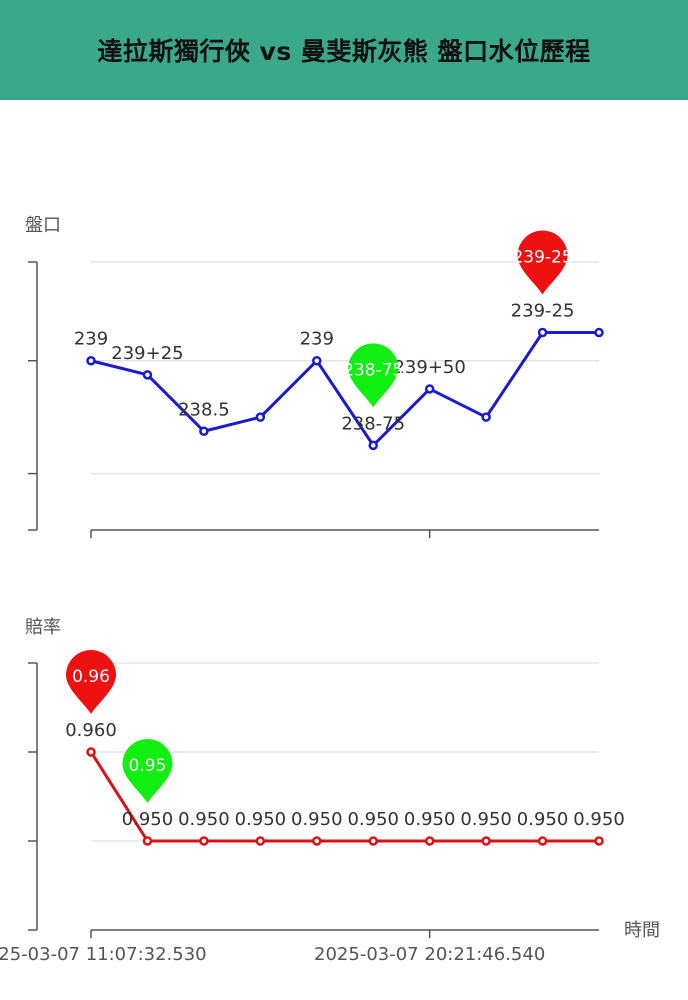 The width and height of the screenshot is (688, 1000). What do you see at coordinates (458, 319) in the screenshot?
I see `handicap-markers: 238-75 239-25` at bounding box center [458, 319].